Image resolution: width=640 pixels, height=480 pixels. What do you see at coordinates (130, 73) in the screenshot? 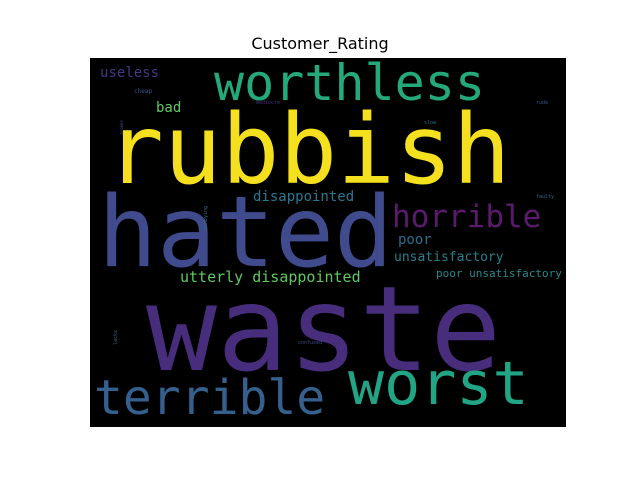
I see `word-useless: useless` at bounding box center [130, 73].